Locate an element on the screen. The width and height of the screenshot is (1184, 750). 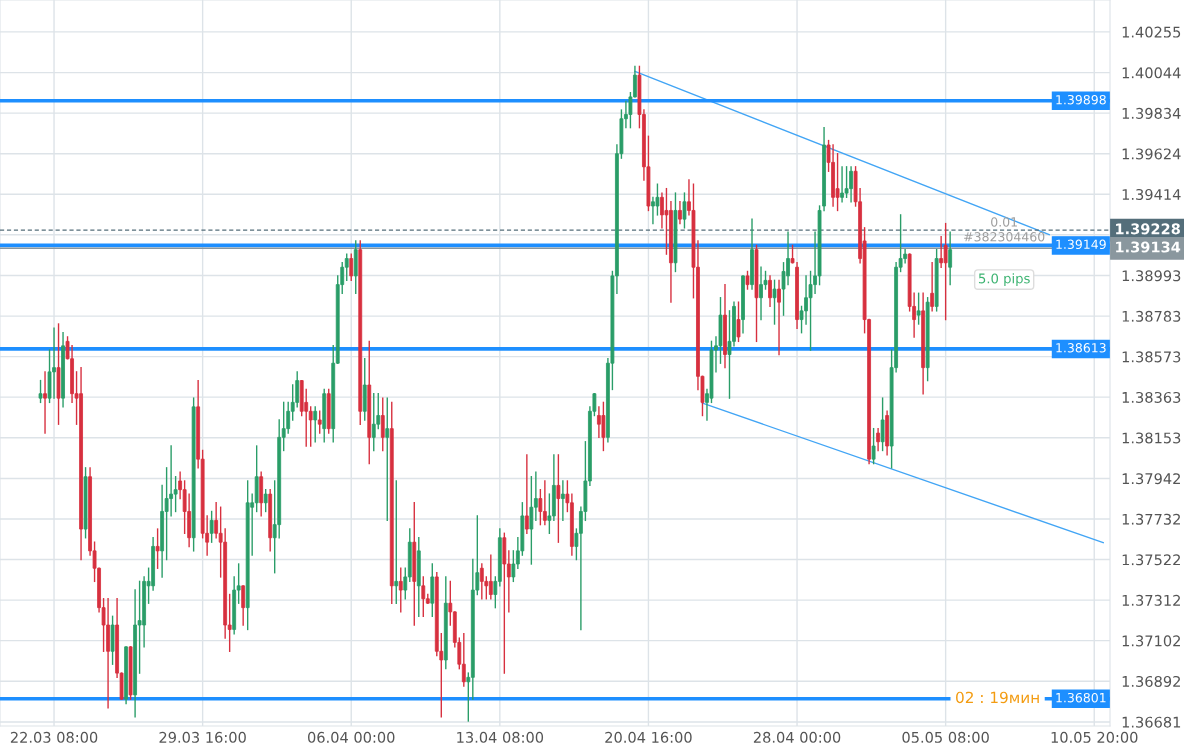
y-tick-label: 1.36892 is located at coordinates (1151, 681).